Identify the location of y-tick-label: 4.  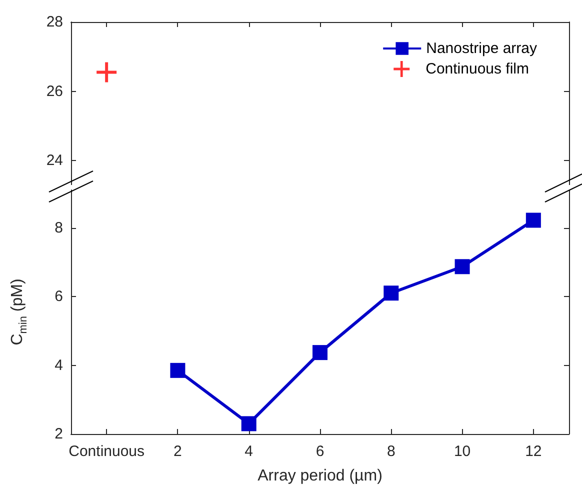
(58, 365).